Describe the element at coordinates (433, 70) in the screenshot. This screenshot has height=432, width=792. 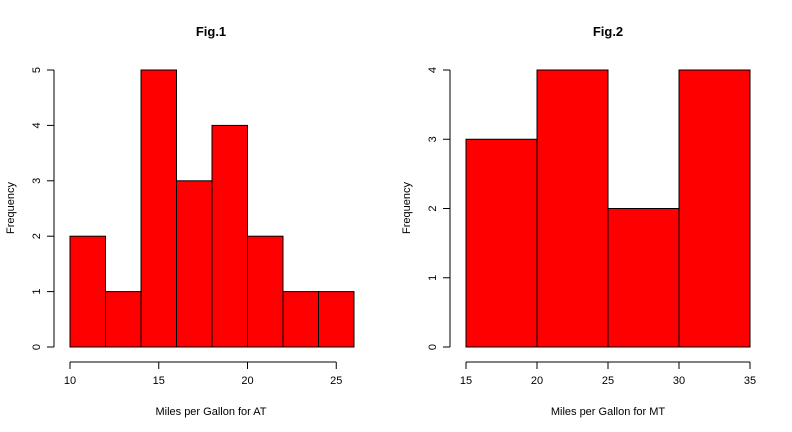
I see `fig2-y-tick-label: 4` at that location.